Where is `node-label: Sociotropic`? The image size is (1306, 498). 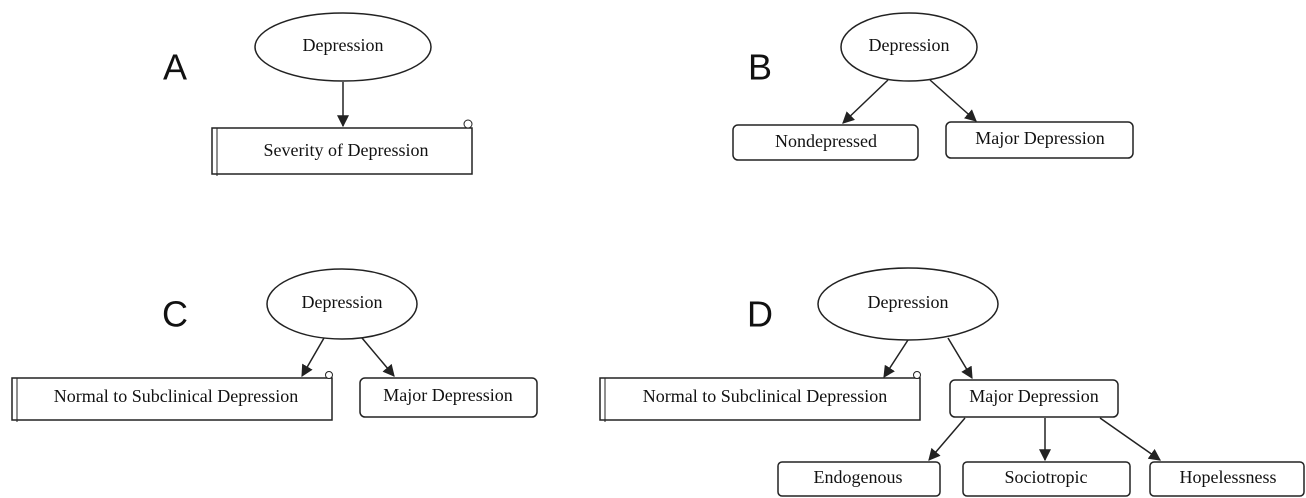 node-label: Sociotropic is located at coordinates (1046, 477).